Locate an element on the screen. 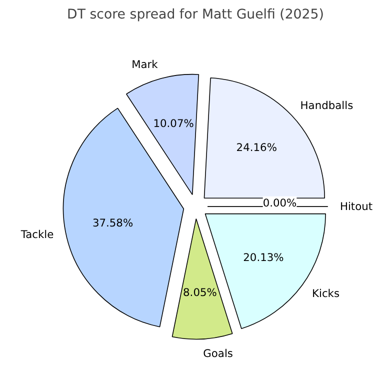 The height and width of the screenshot is (390, 390). data-label: 8.05% is located at coordinates (200, 292).